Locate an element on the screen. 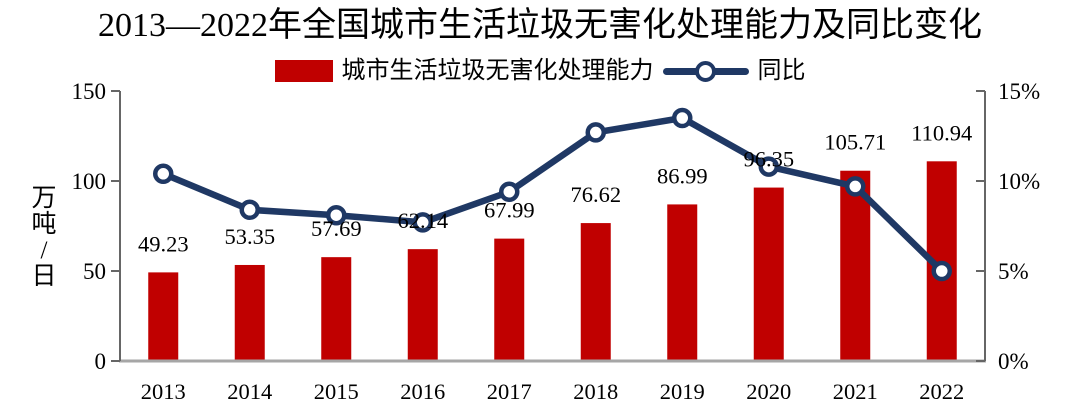  right-axis-tick-label: 15% is located at coordinates (1019, 91).